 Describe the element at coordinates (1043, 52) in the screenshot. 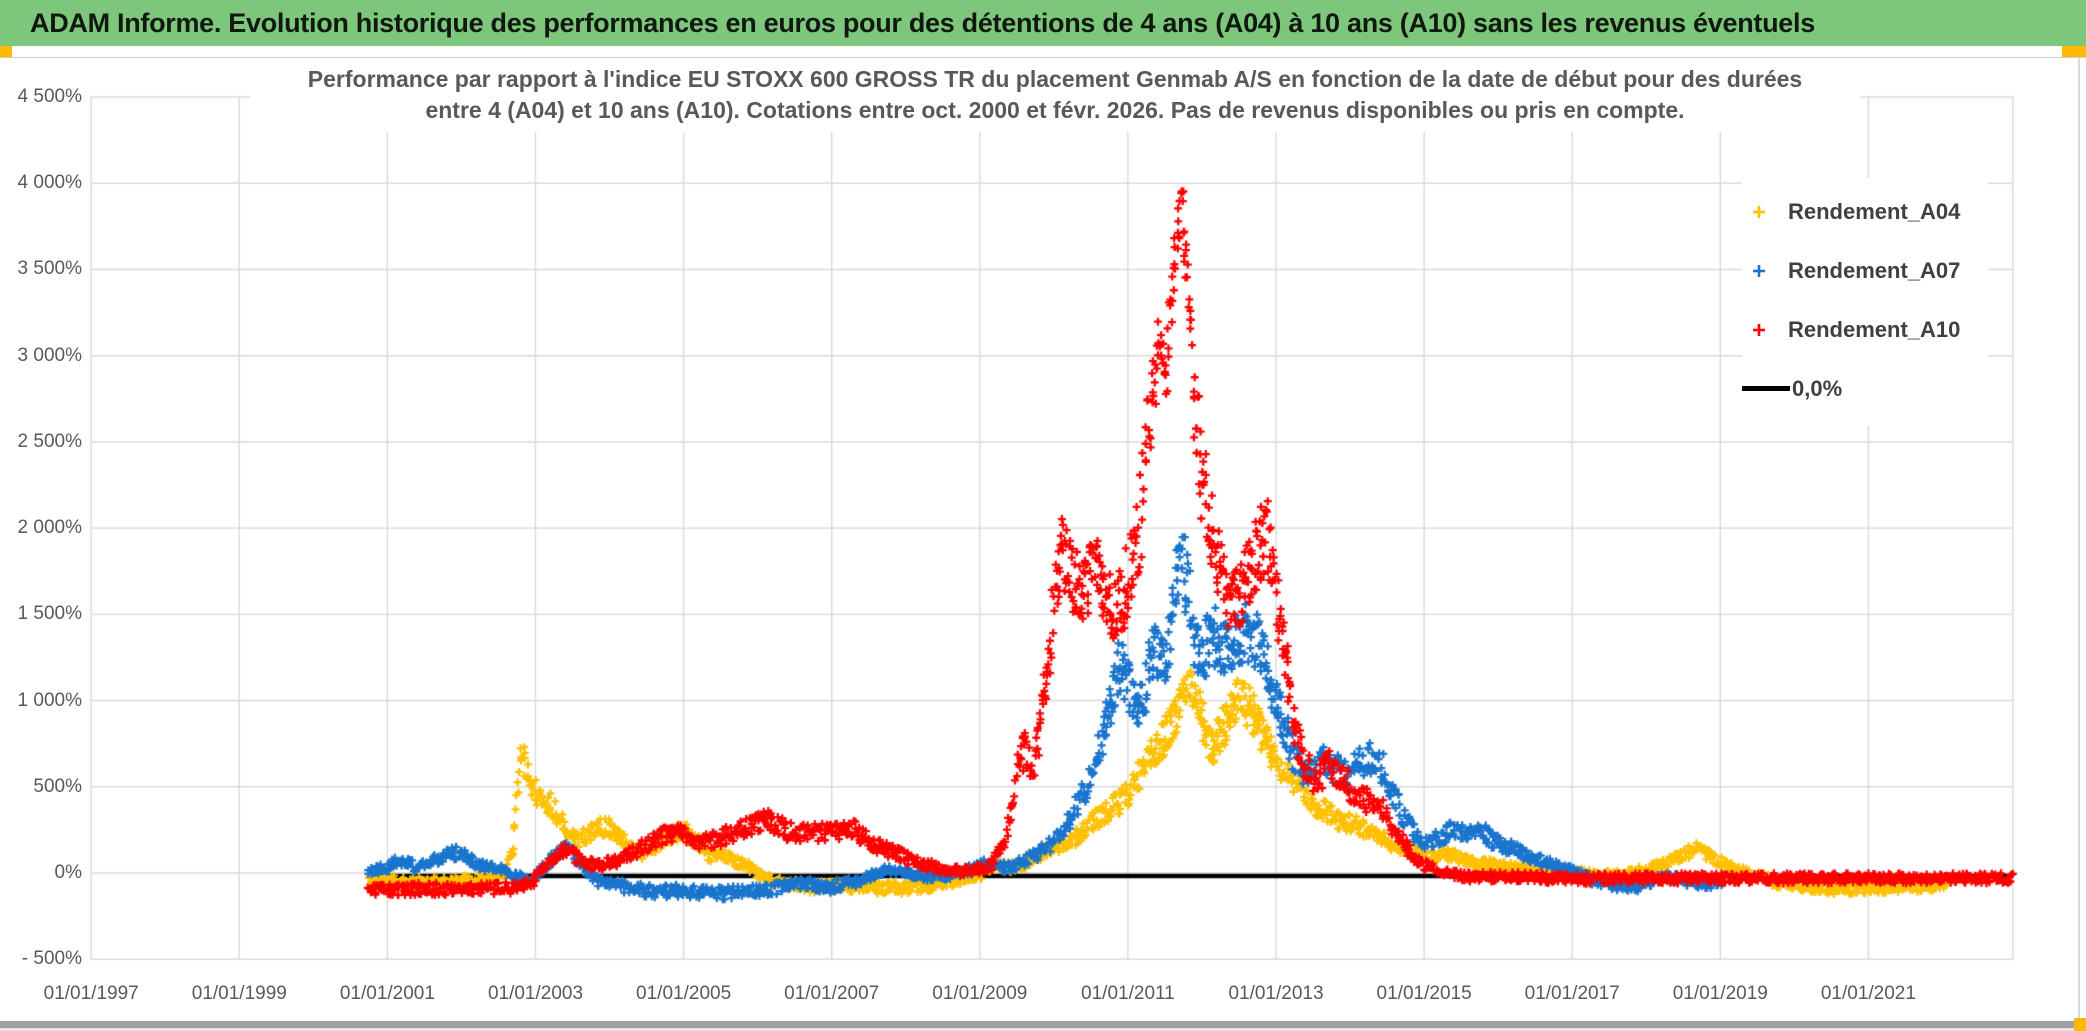

I see `banner-separator` at that location.